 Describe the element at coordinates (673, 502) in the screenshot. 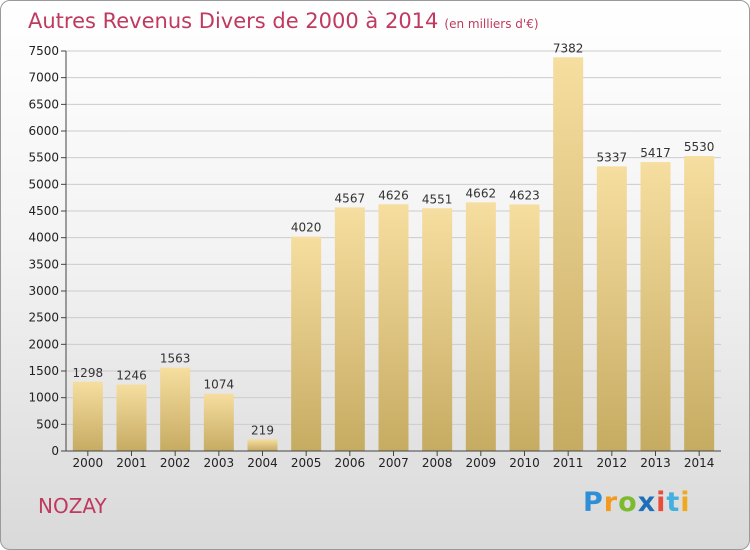

I see `logo-letter-t: t` at that location.